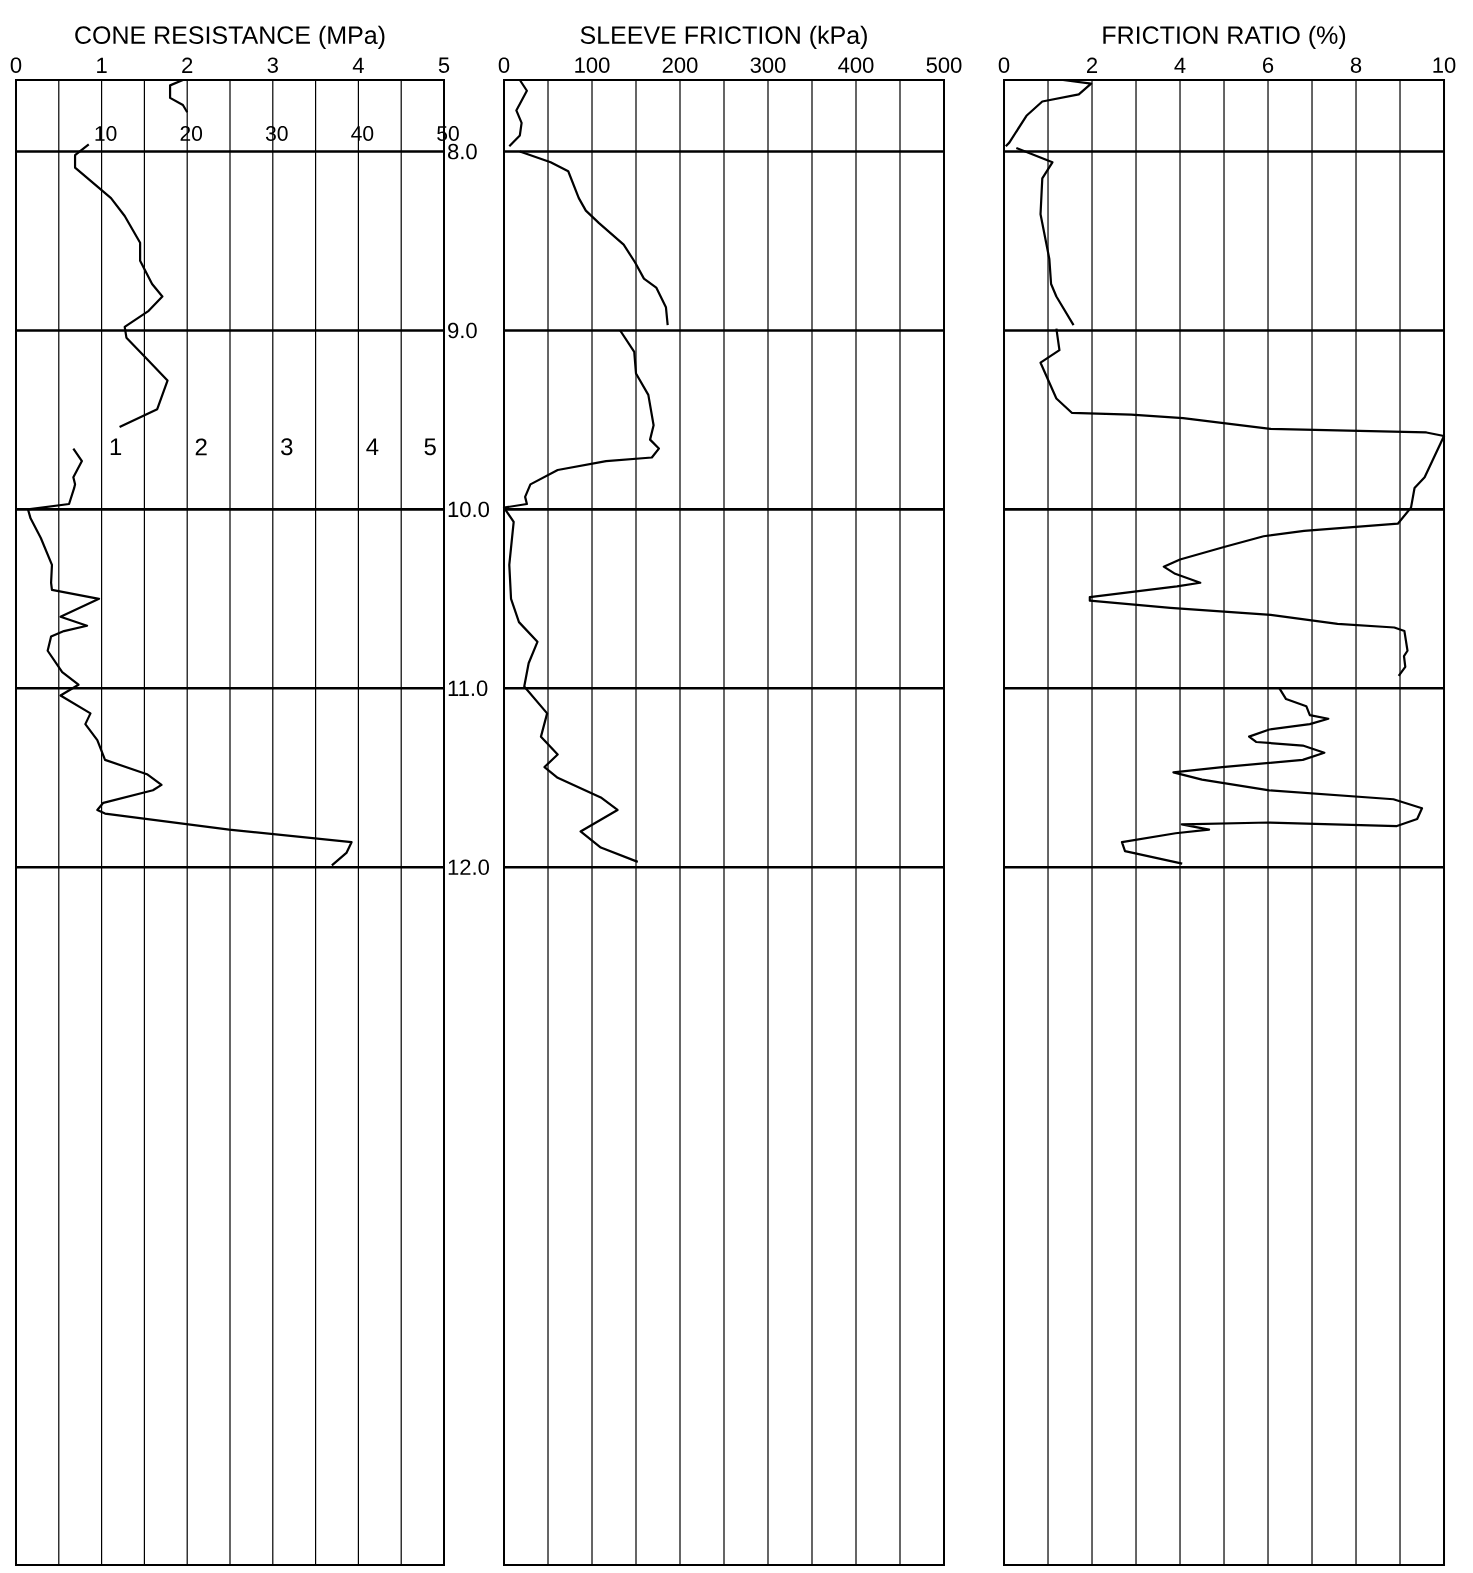 This screenshot has height=1573, width=1473. What do you see at coordinates (1444, 65) in the screenshot?
I see `x-tick-label: 10` at bounding box center [1444, 65].